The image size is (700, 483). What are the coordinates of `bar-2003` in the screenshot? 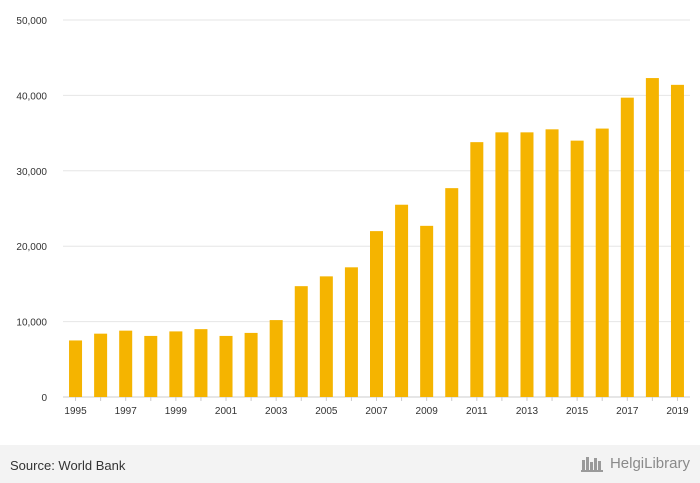 It's located at (276, 358).